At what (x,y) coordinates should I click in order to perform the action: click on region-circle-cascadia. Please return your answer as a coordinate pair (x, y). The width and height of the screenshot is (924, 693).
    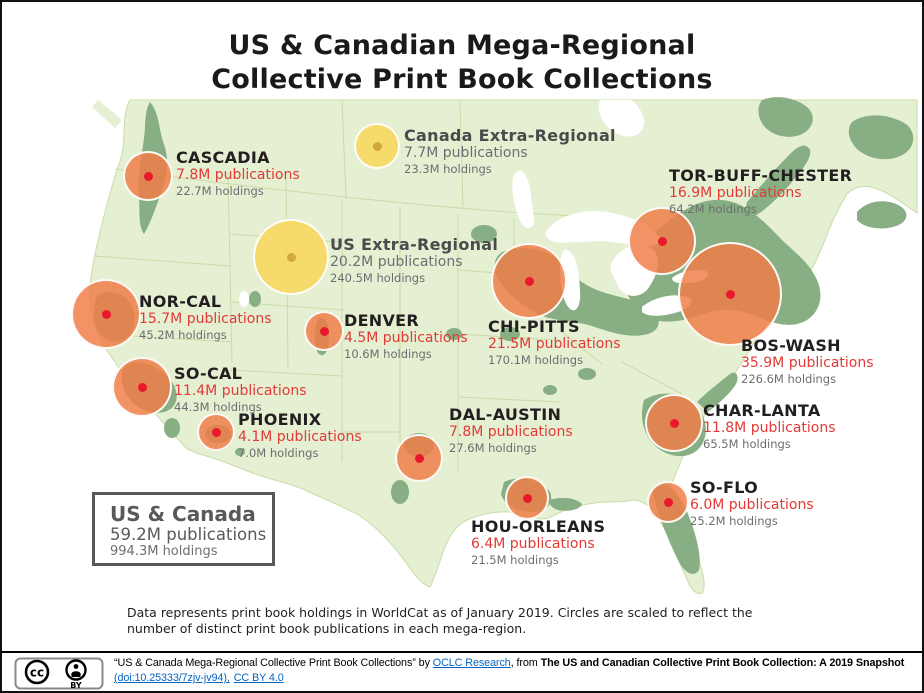
    Looking at the image, I should click on (148, 176).